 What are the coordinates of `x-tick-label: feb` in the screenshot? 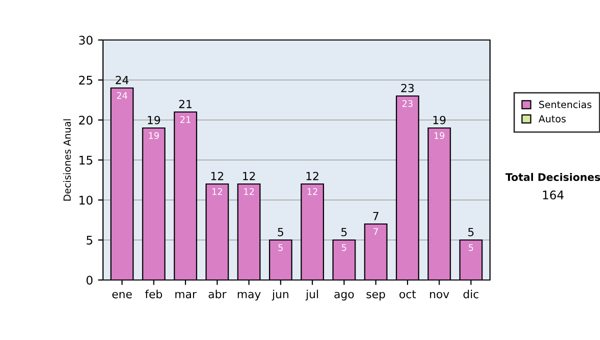 It's located at (153, 294).